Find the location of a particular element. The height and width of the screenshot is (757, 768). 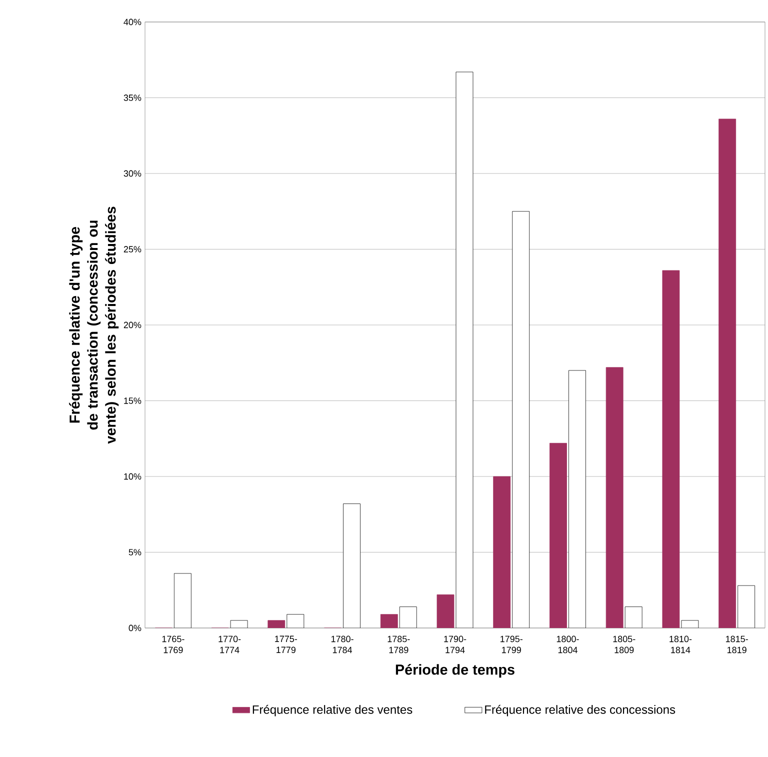

x-tick-label: 1795-1799 is located at coordinates (511, 645).